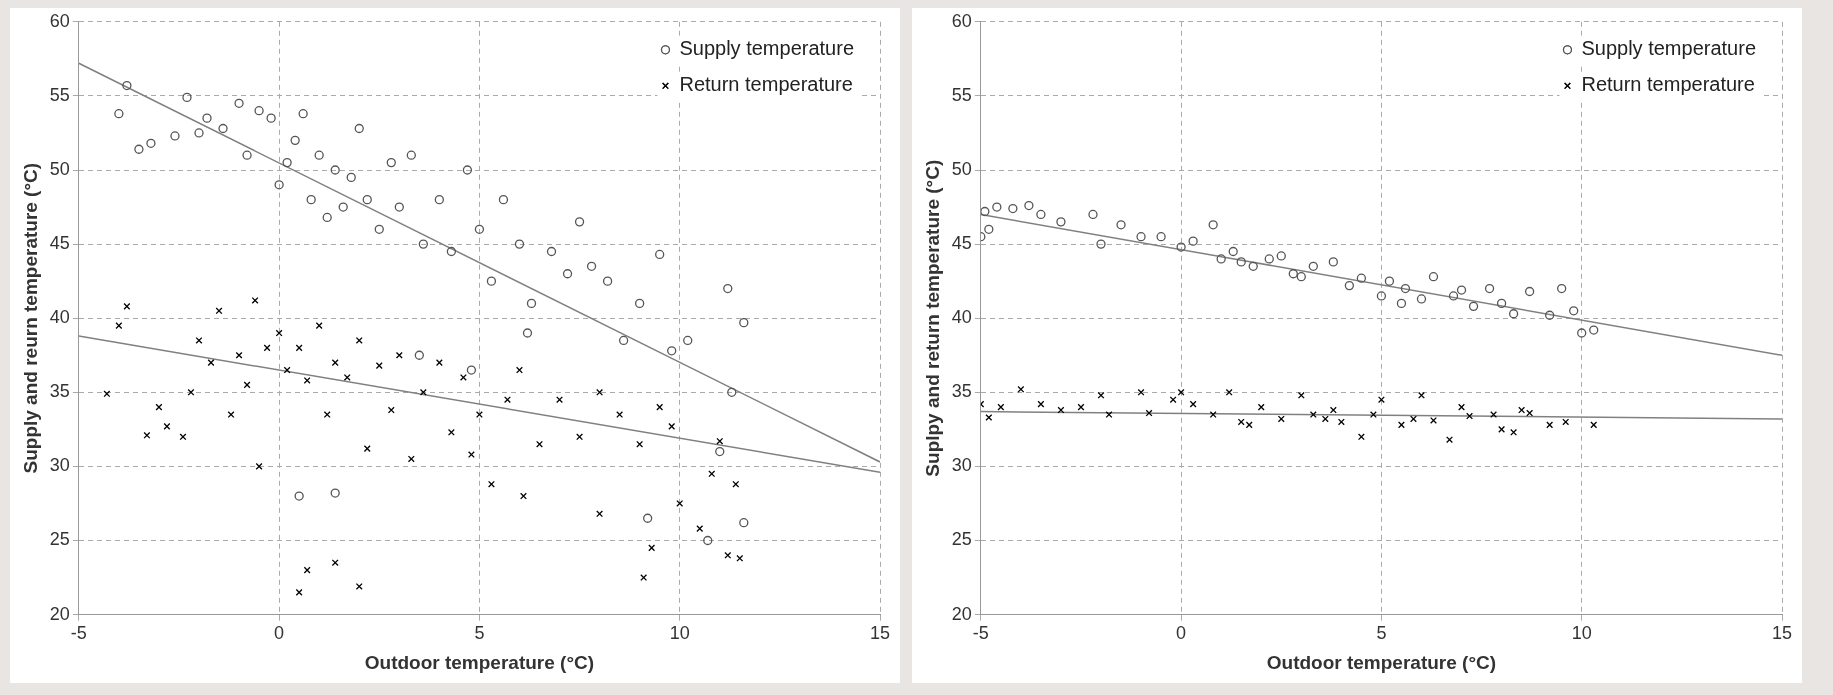 This screenshot has height=695, width=1833. I want to click on x-tick-label: 15, so click(880, 633).